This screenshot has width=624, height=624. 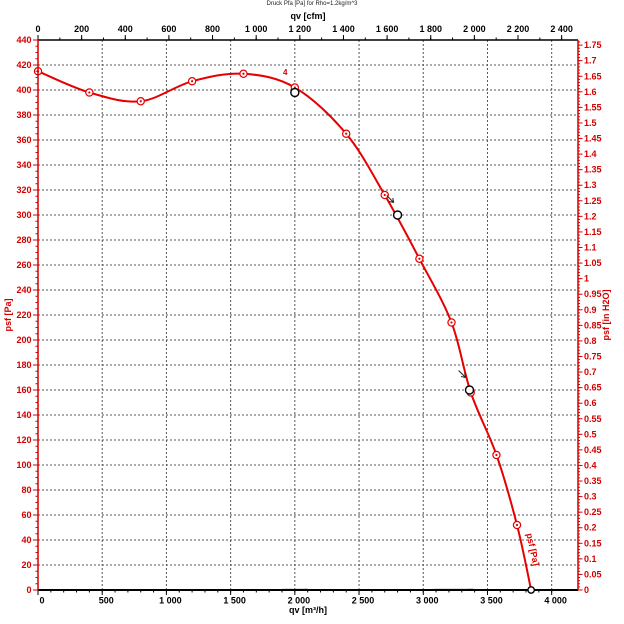 I want to click on svg-text: 380, so click(x=23, y=115).